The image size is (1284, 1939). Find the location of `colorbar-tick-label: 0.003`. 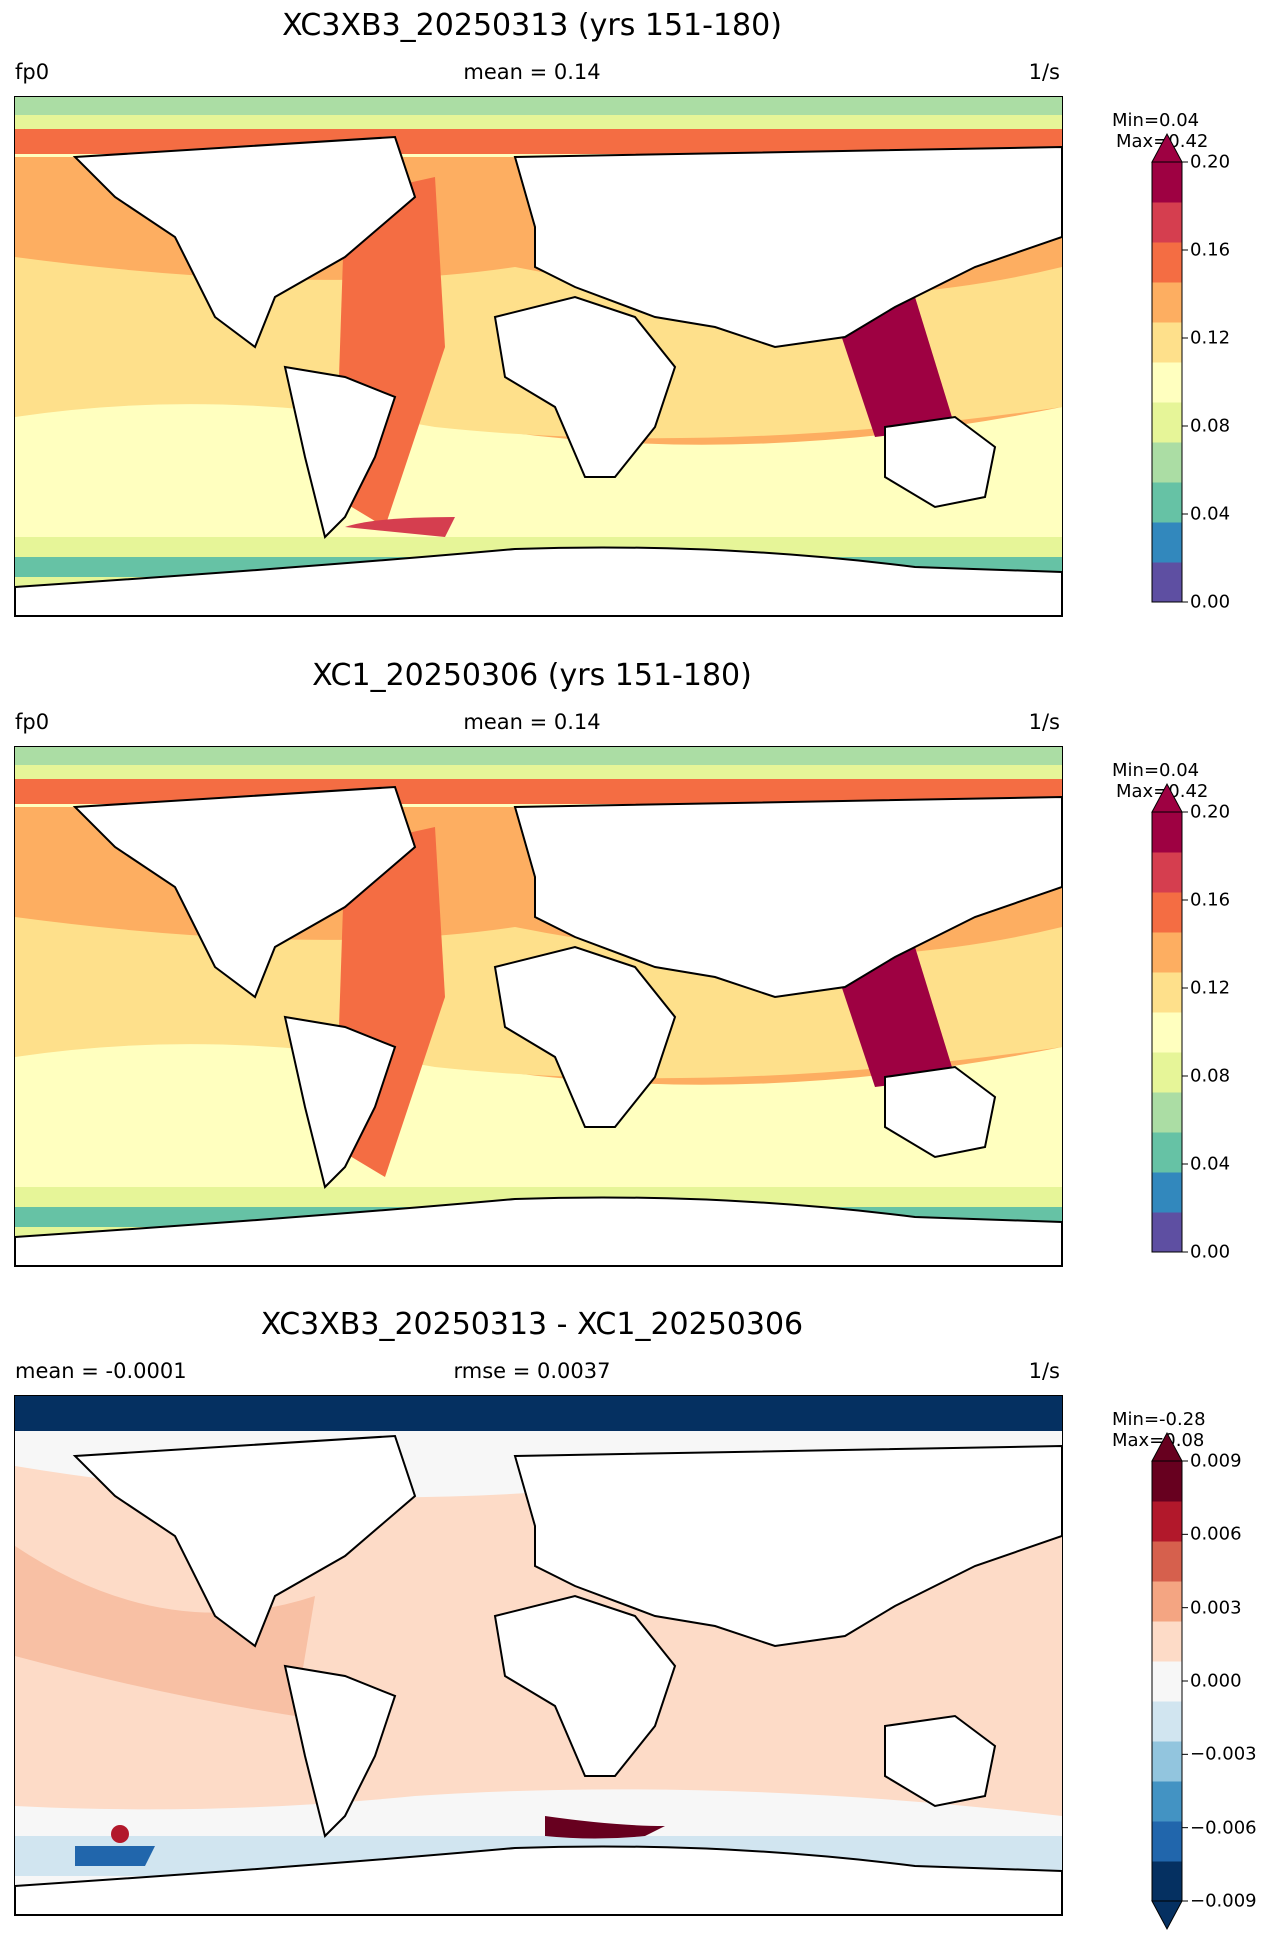

colorbar-tick-label: 0.003 is located at coordinates (1216, 1608).